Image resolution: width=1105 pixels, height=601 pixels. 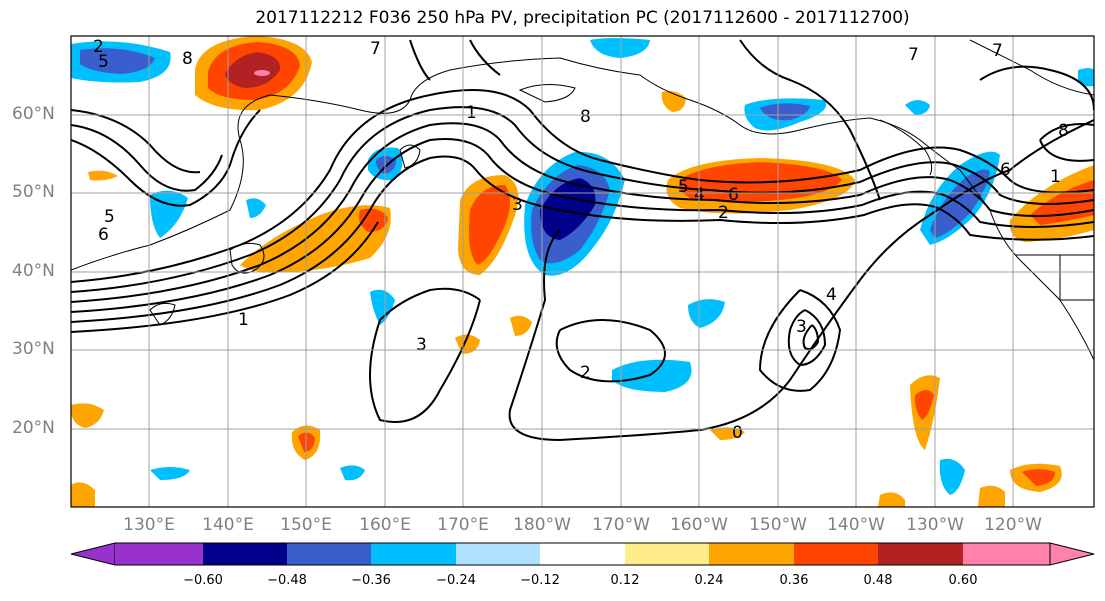 I want to click on lon-label: 170°E, so click(x=463, y=525).